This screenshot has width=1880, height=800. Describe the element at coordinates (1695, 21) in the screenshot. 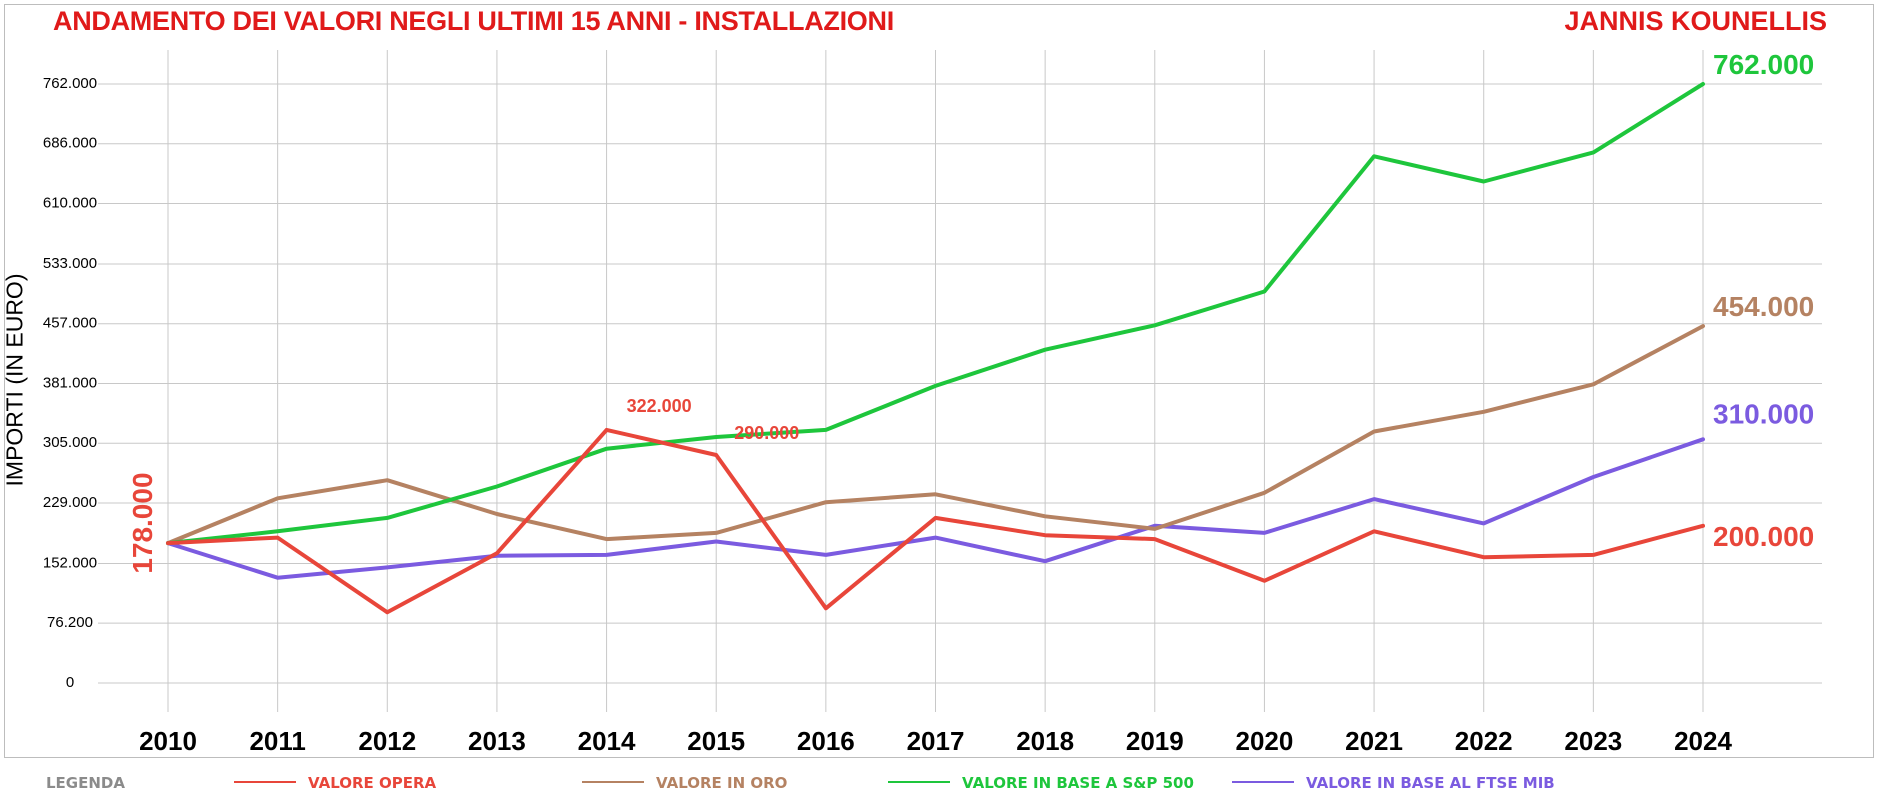

I see `artist-name: JANNIS KOUNELLIS` at that location.